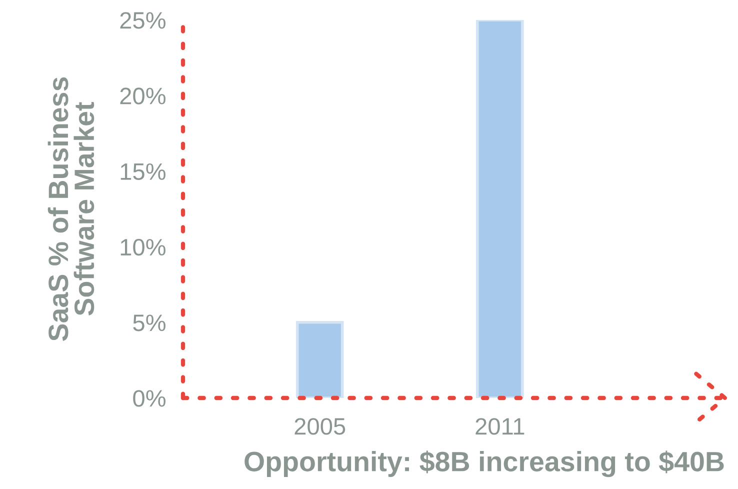 This screenshot has height=489, width=738. Describe the element at coordinates (71, 209) in the screenshot. I see `y-axis-title: SaaS % of Business Software Market` at that location.